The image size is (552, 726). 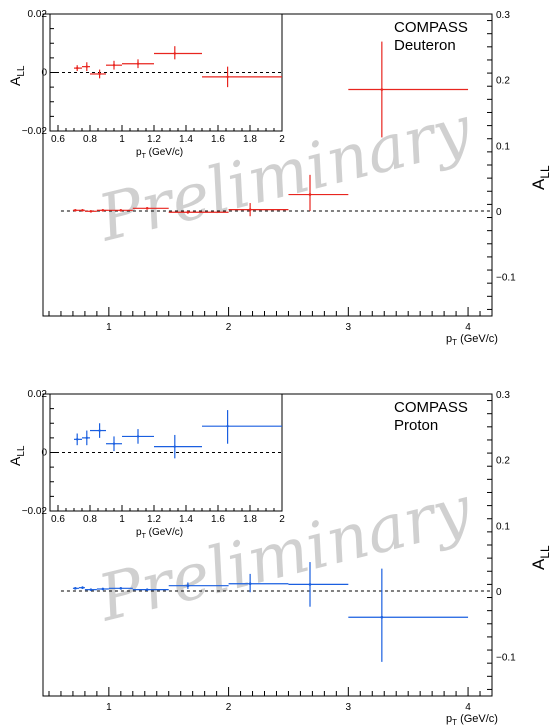 I want to click on inset-y-tick-label: −0.02, so click(x=35, y=511).